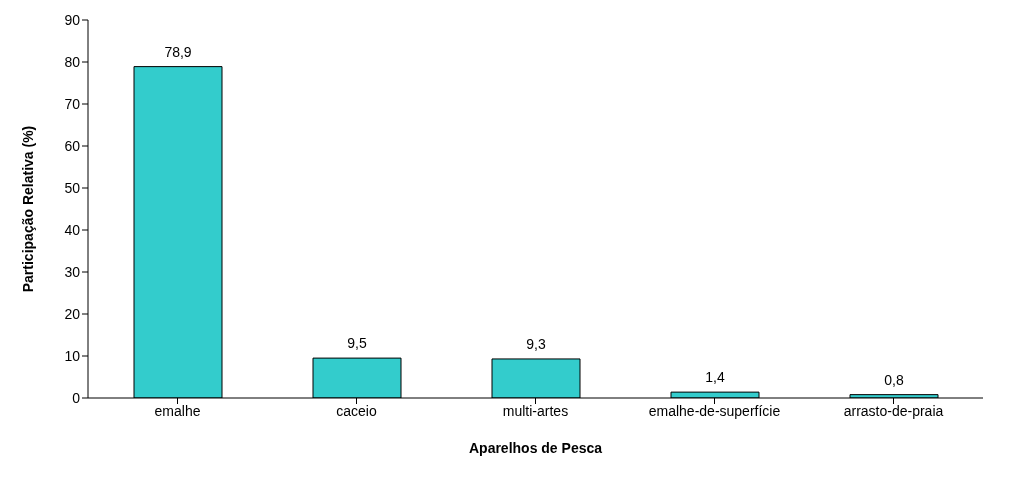 This screenshot has height=480, width=1010. I want to click on data-label: 0,8, so click(894, 379).